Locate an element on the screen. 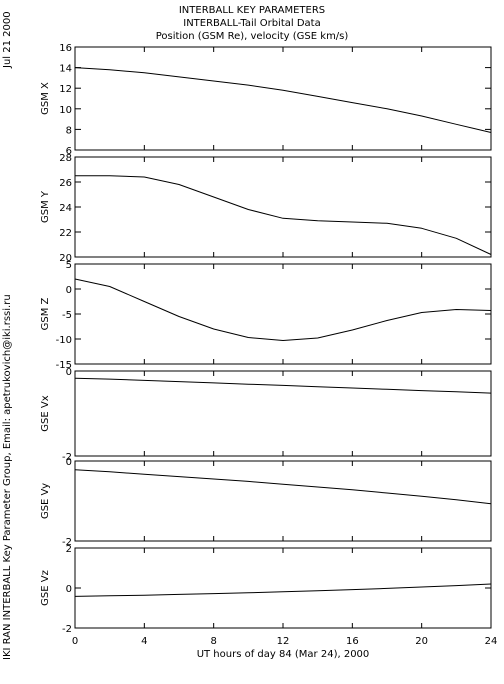 This screenshot has height=684, width=504. series-line-gse-vy is located at coordinates (283, 487).